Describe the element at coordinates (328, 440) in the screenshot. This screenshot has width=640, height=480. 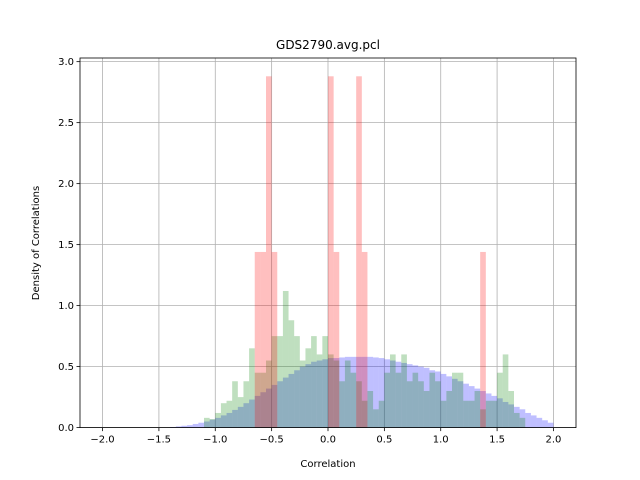
I see `x-tick-label: 0.0` at that location.